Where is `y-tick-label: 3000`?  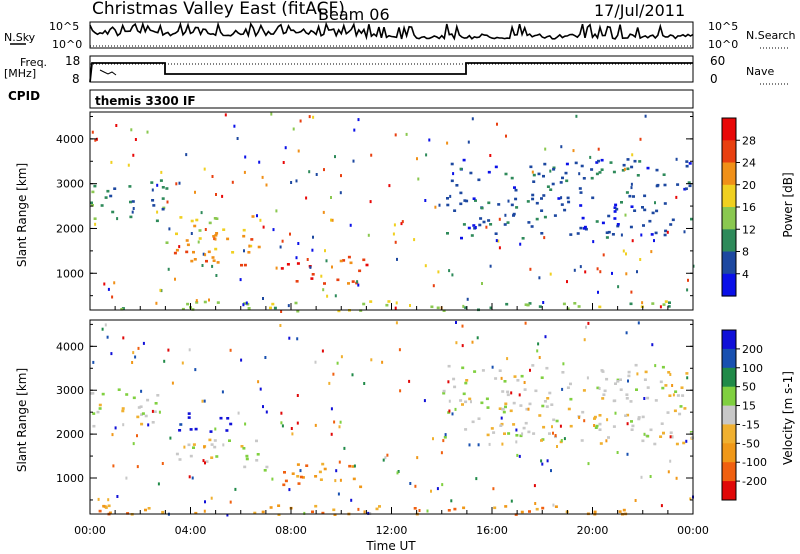
y-tick-label: 3000 is located at coordinates (70, 390).